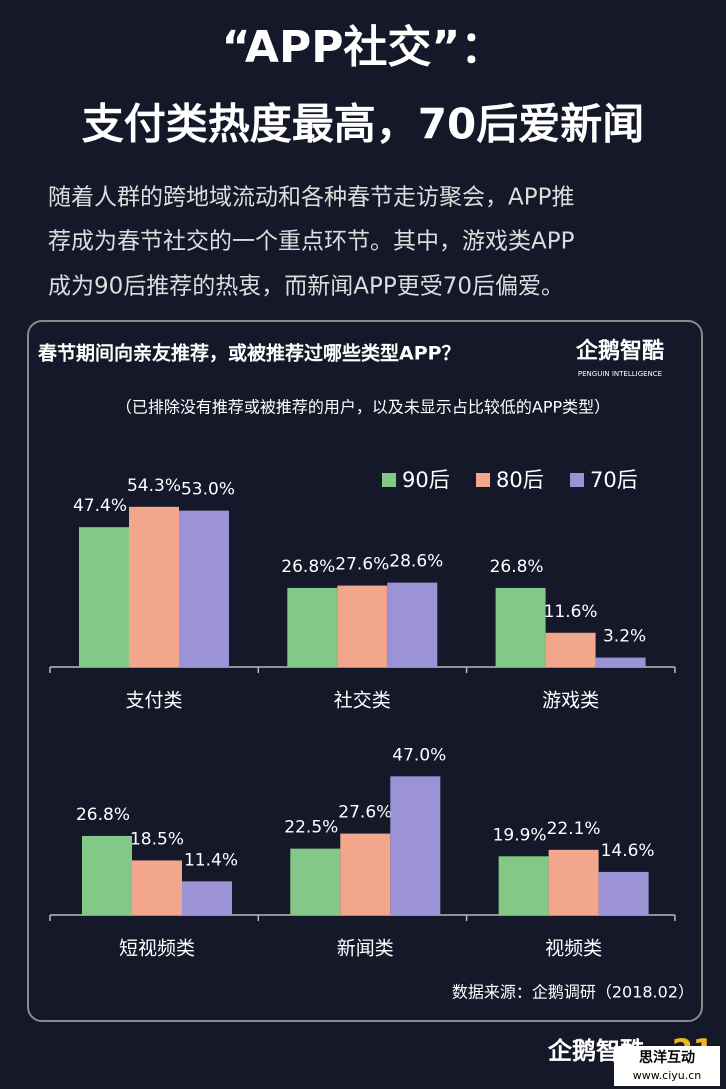 The width and height of the screenshot is (726, 1089). Describe the element at coordinates (573, 949) in the screenshot. I see `x-tick-label: 视频类` at that location.